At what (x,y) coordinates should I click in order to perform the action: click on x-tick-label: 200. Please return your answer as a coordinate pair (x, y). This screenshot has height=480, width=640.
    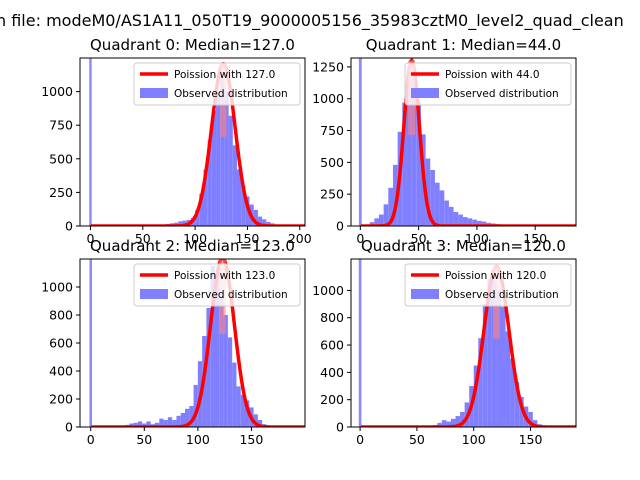
    Looking at the image, I should click on (300, 238).